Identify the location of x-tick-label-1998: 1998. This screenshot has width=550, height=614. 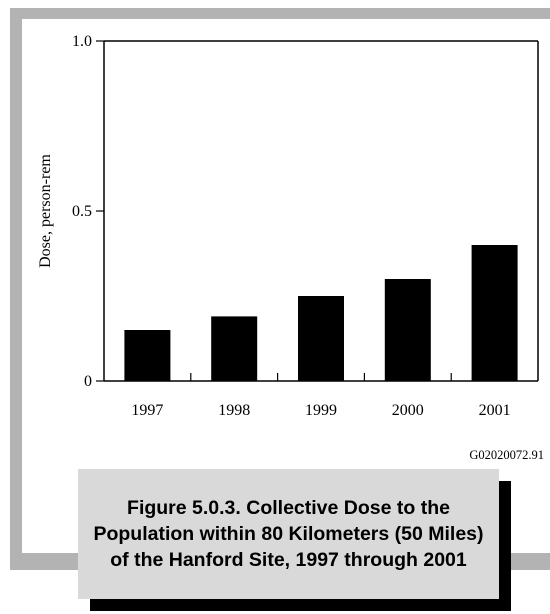
(234, 410).